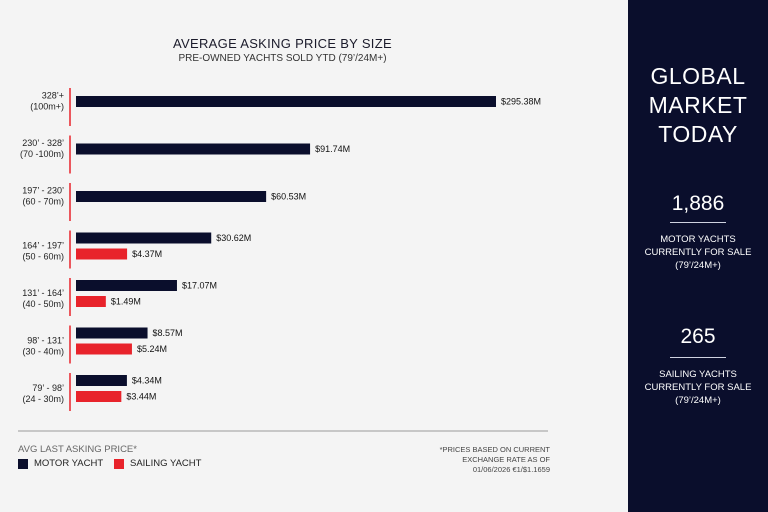 The width and height of the screenshot is (768, 512). I want to click on legend-item-motor: MOTOR YACHT, so click(60, 463).